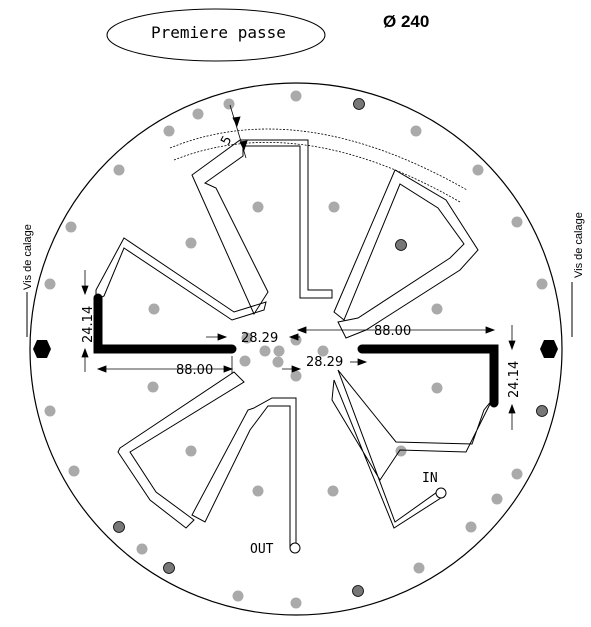 This screenshot has height=627, width=591. What do you see at coordinates (406, 254) in the screenshot?
I see `electrode-upper-right` at bounding box center [406, 254].